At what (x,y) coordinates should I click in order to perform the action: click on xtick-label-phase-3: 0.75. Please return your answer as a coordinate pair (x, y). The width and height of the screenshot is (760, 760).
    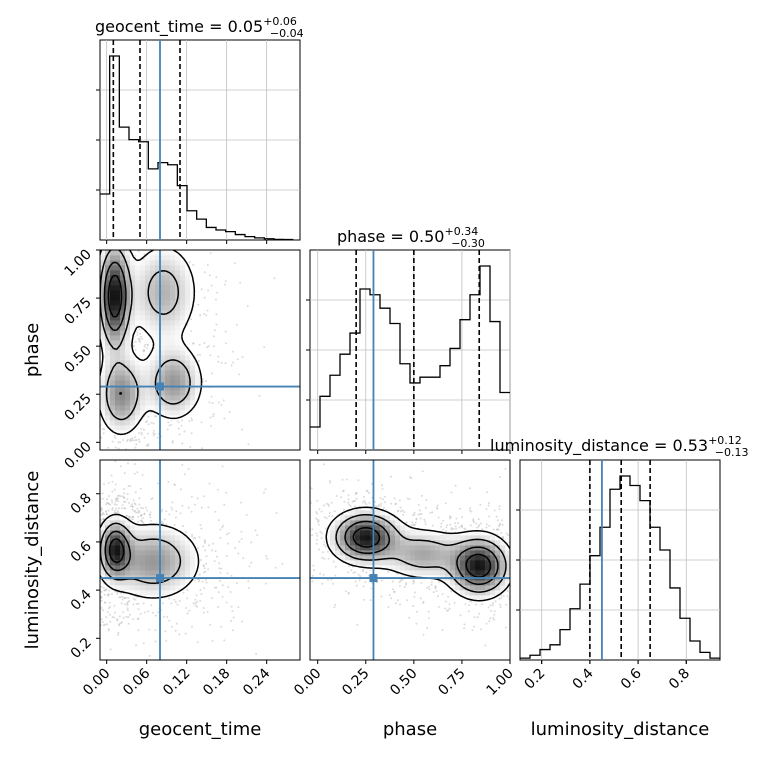
    Looking at the image, I should click on (451, 682).